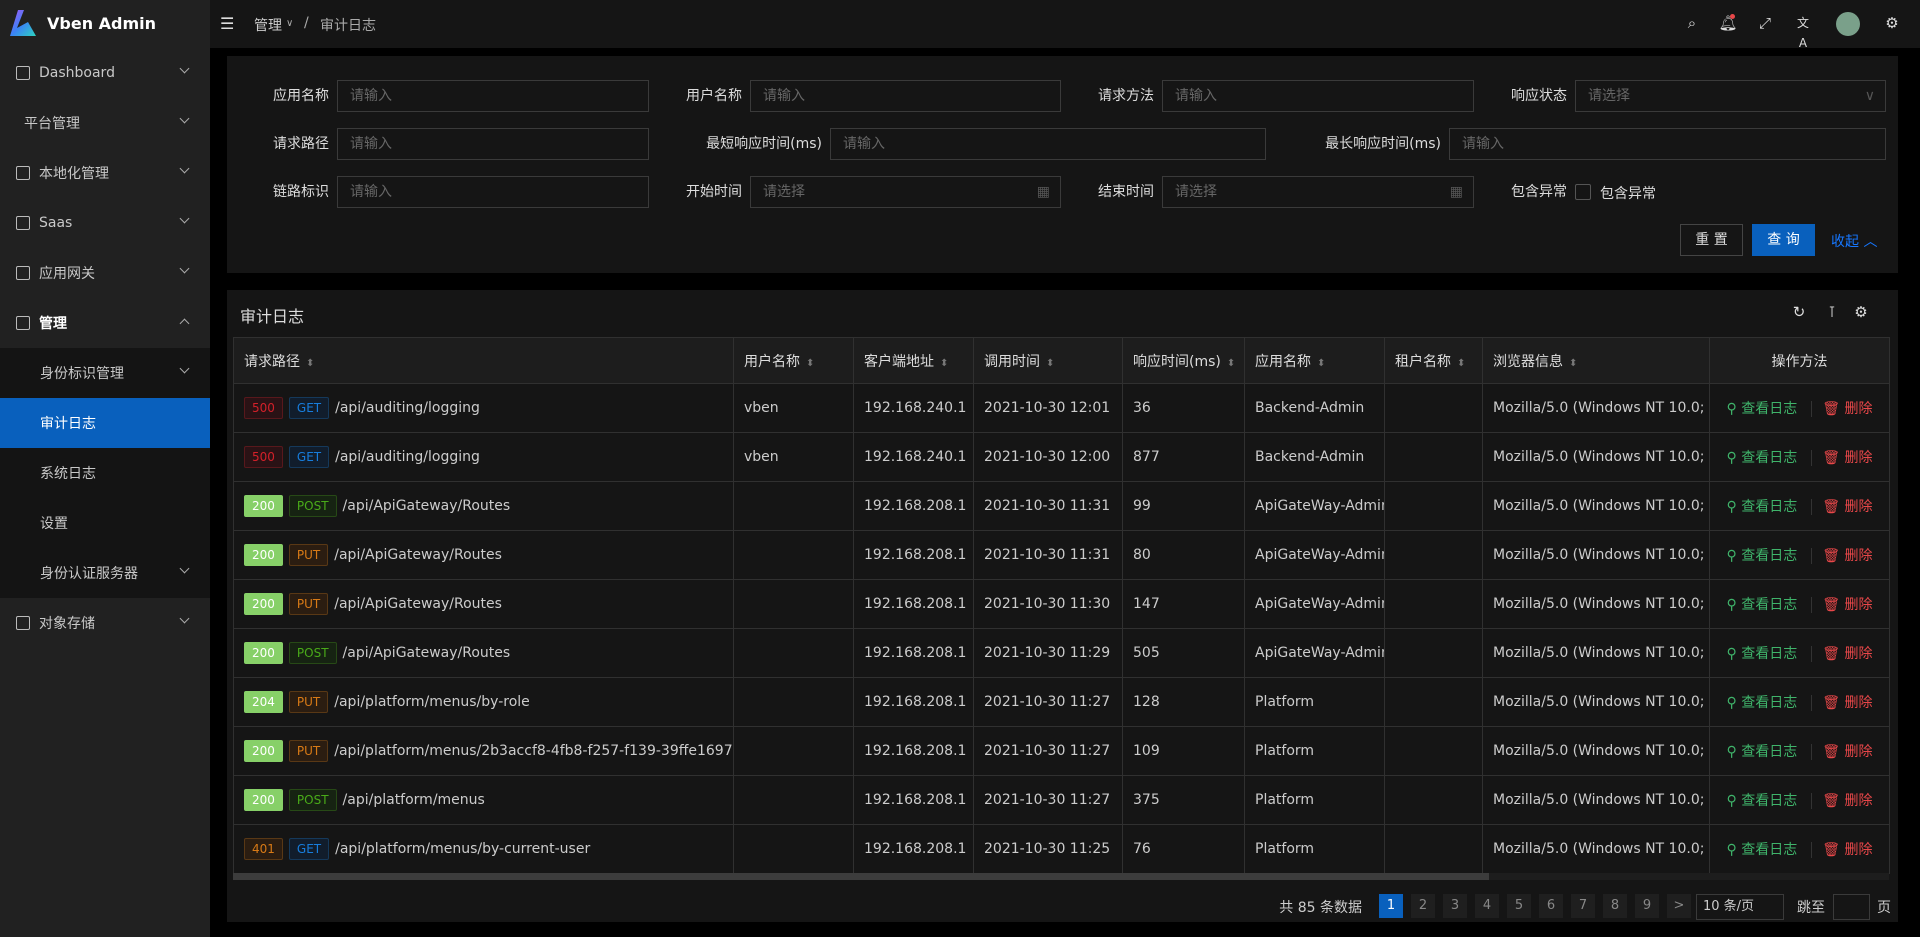 The height and width of the screenshot is (937, 1920). What do you see at coordinates (1048, 144) in the screenshot?
I see `min-time-input: 请输入` at bounding box center [1048, 144].